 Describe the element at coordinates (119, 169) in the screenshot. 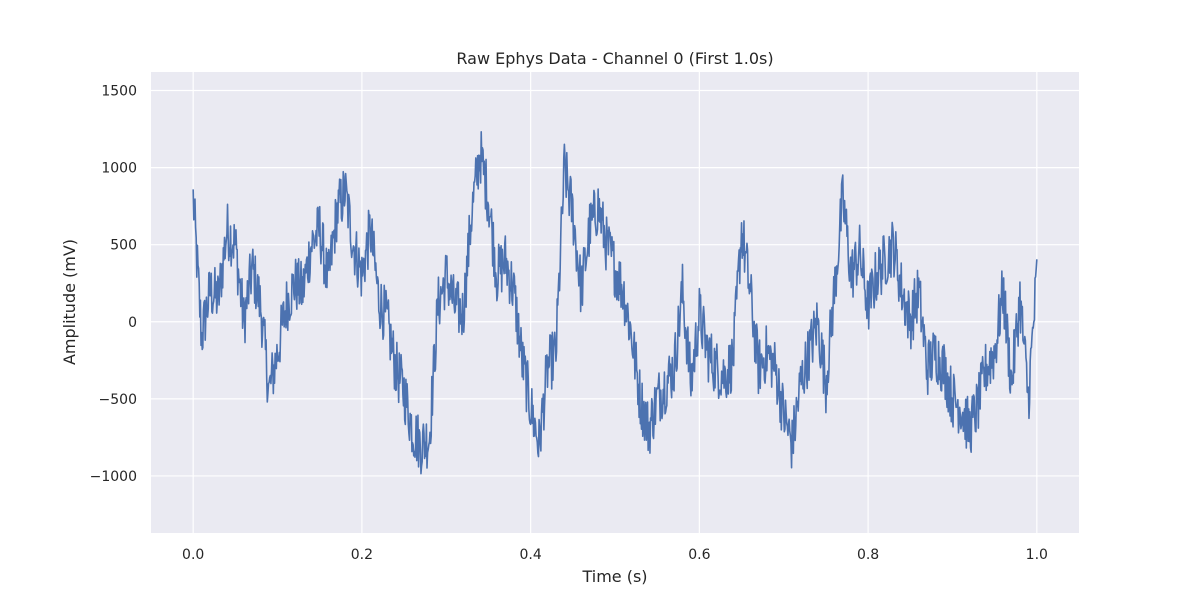

I see `y-tick-label: 1000` at that location.